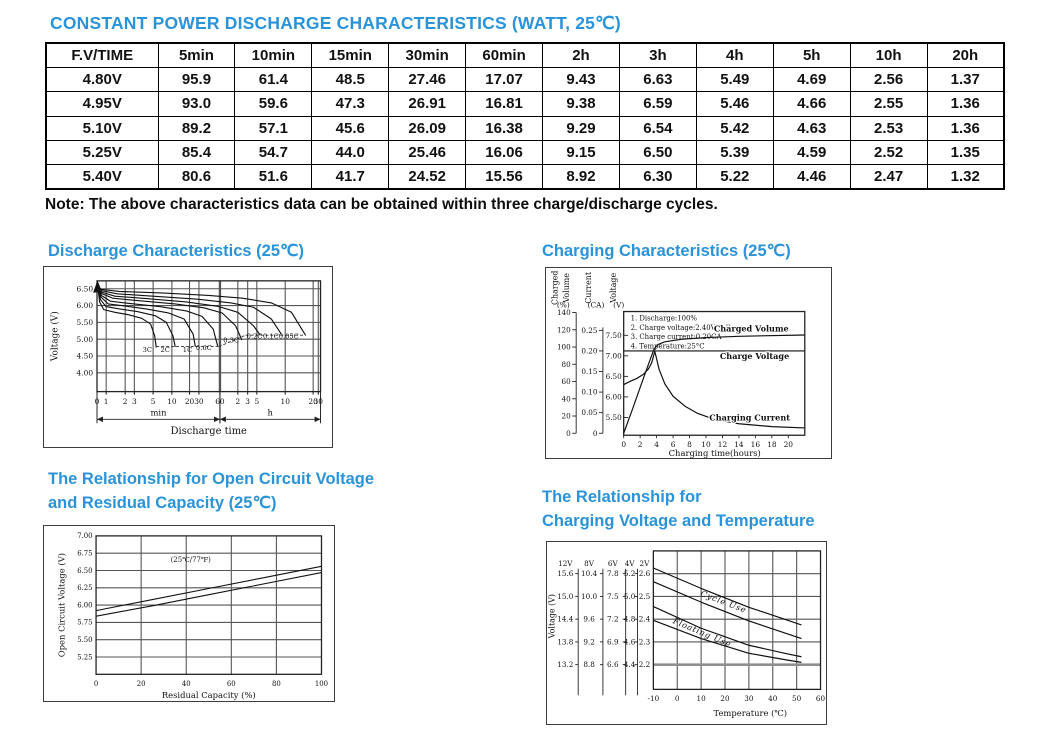 Image resolution: width=1061 pixels, height=729 pixels. What do you see at coordinates (554, 288) in the screenshot?
I see `axis-title-volume: Charged` at bounding box center [554, 288].